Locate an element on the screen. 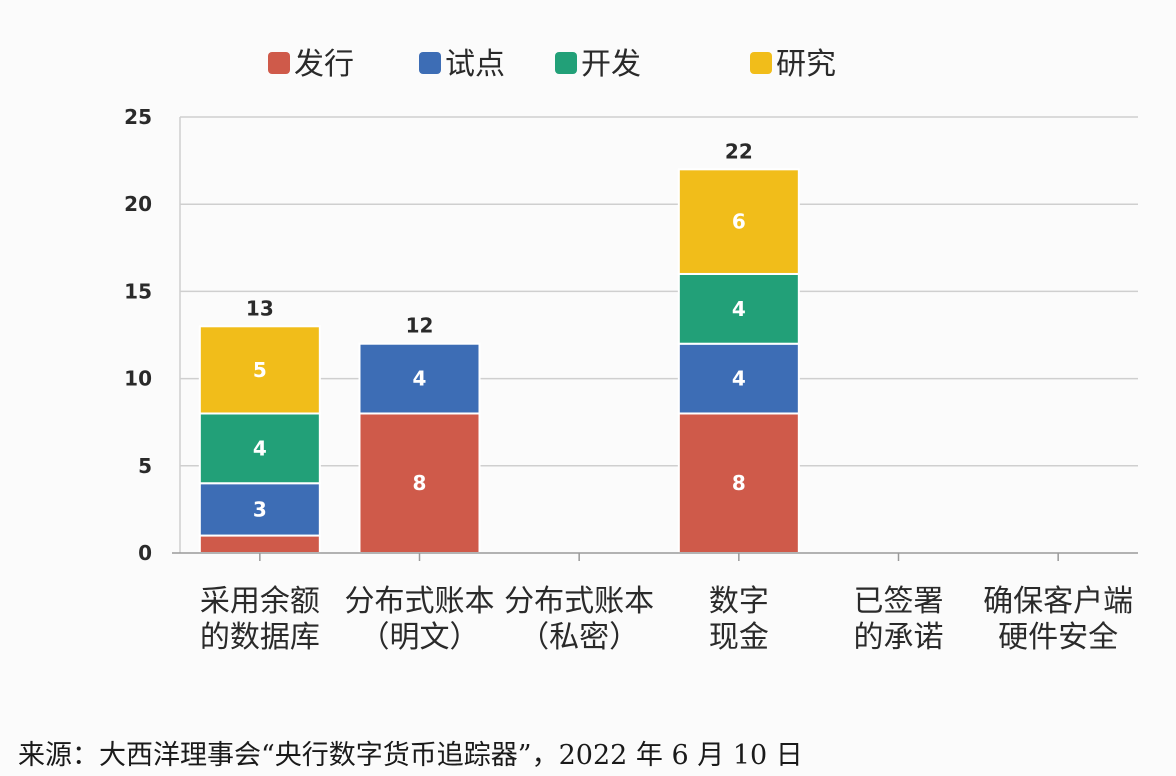 This screenshot has width=1176, height=776. x-axis is located at coordinates (655, 556).